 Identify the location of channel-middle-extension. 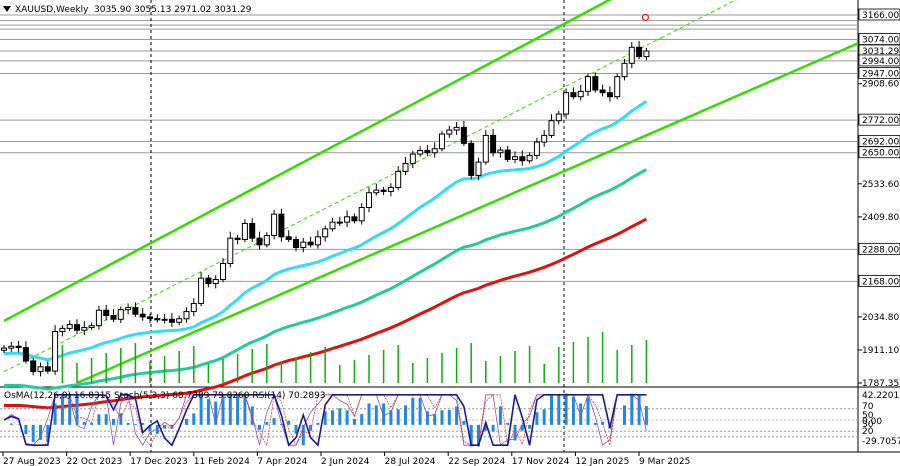
(730, 19).